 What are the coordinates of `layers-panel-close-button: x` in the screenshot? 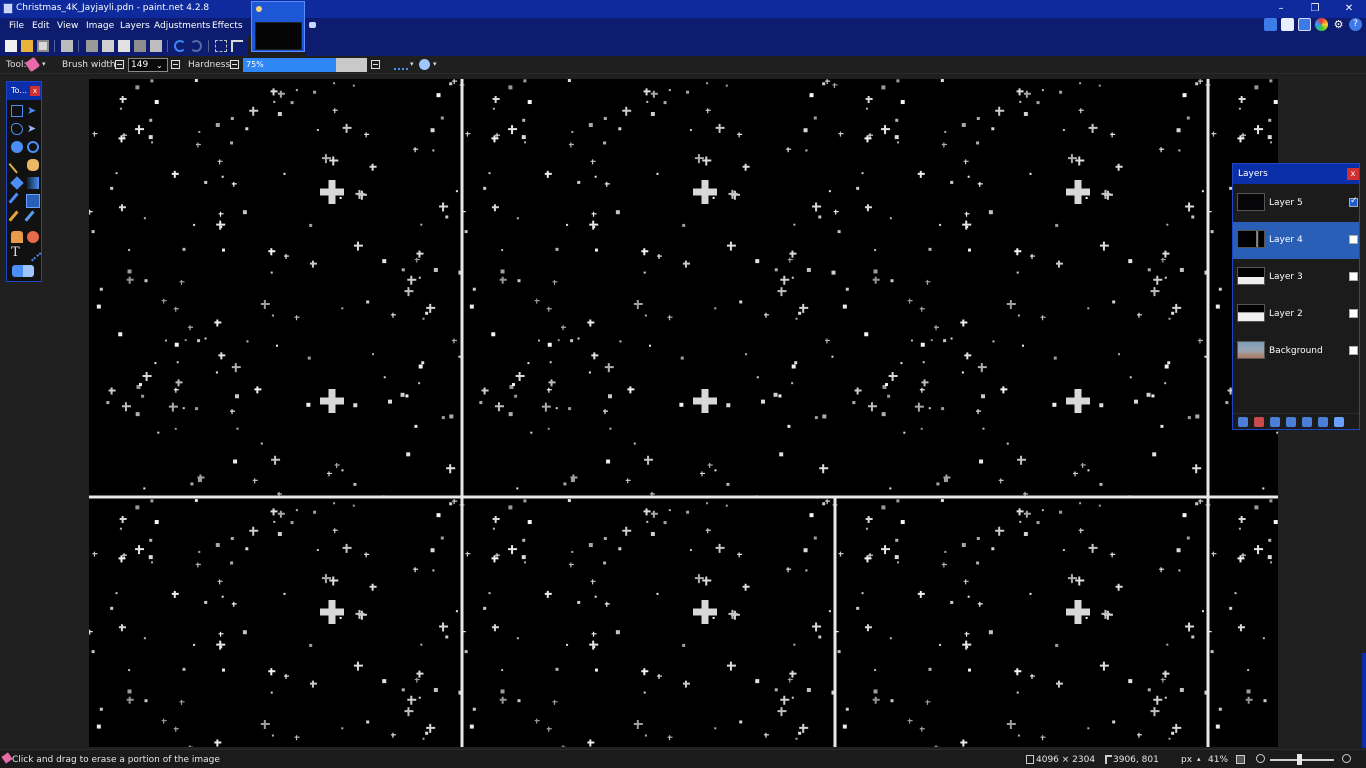 It's located at (1353, 174).